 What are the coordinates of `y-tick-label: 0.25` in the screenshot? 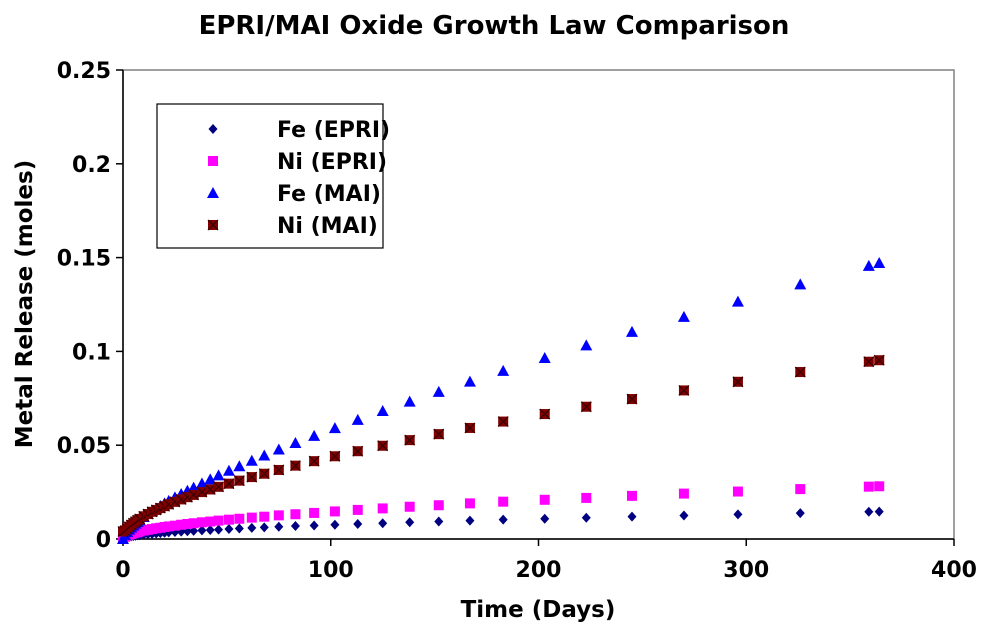 It's located at (84, 71).